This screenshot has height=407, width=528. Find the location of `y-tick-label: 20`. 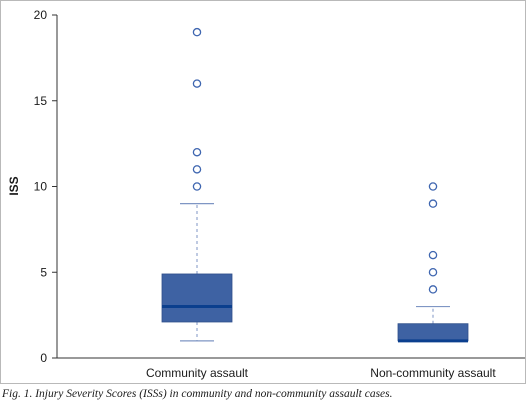

y-tick-label: 20 is located at coordinates (41, 15).